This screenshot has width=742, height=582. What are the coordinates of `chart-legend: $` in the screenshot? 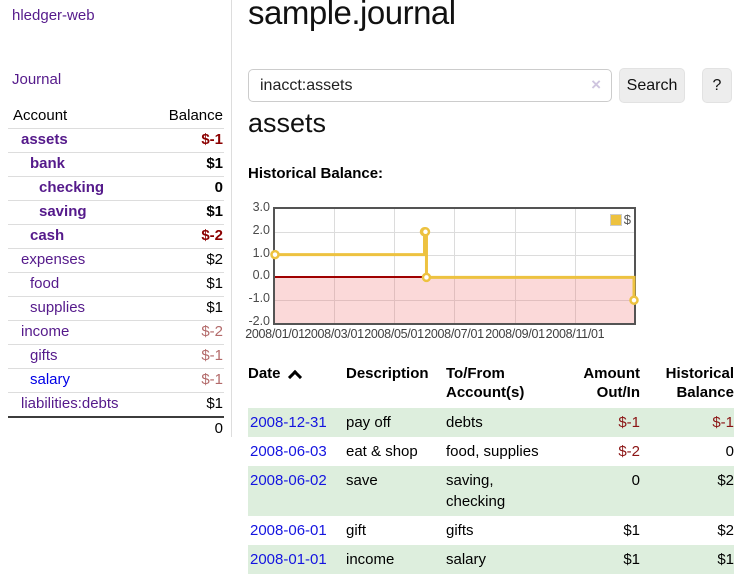 It's located at (620, 219).